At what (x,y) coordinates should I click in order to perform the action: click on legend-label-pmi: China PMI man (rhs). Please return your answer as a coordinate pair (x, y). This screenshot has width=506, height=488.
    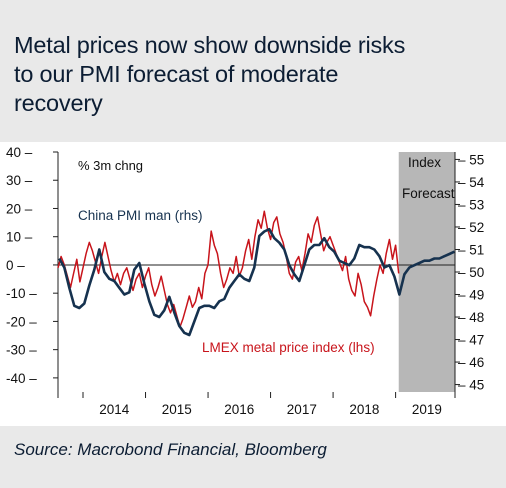
    Looking at the image, I should click on (140, 215).